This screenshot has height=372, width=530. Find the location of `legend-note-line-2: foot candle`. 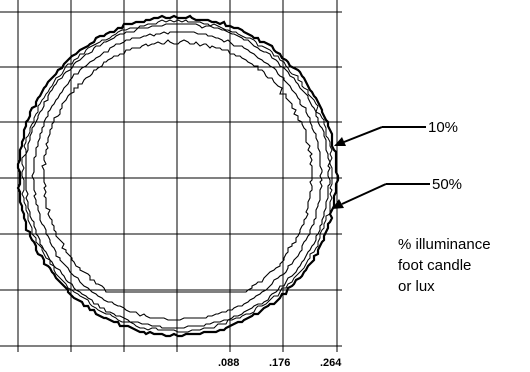

legend-note-line-2: foot candle is located at coordinates (434, 265).